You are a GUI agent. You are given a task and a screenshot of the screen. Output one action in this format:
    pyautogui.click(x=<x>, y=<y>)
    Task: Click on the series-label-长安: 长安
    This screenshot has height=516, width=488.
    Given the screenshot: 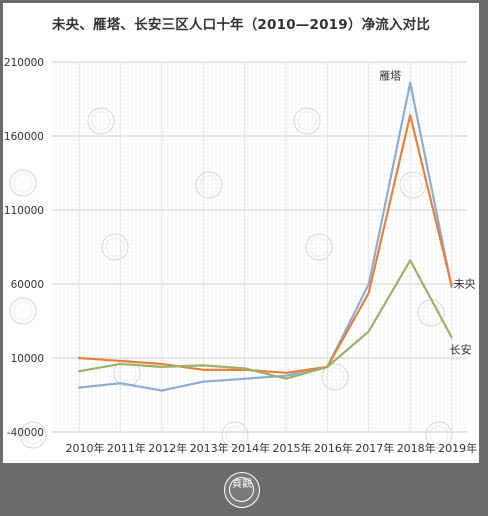 What is the action you would take?
    pyautogui.click(x=461, y=349)
    